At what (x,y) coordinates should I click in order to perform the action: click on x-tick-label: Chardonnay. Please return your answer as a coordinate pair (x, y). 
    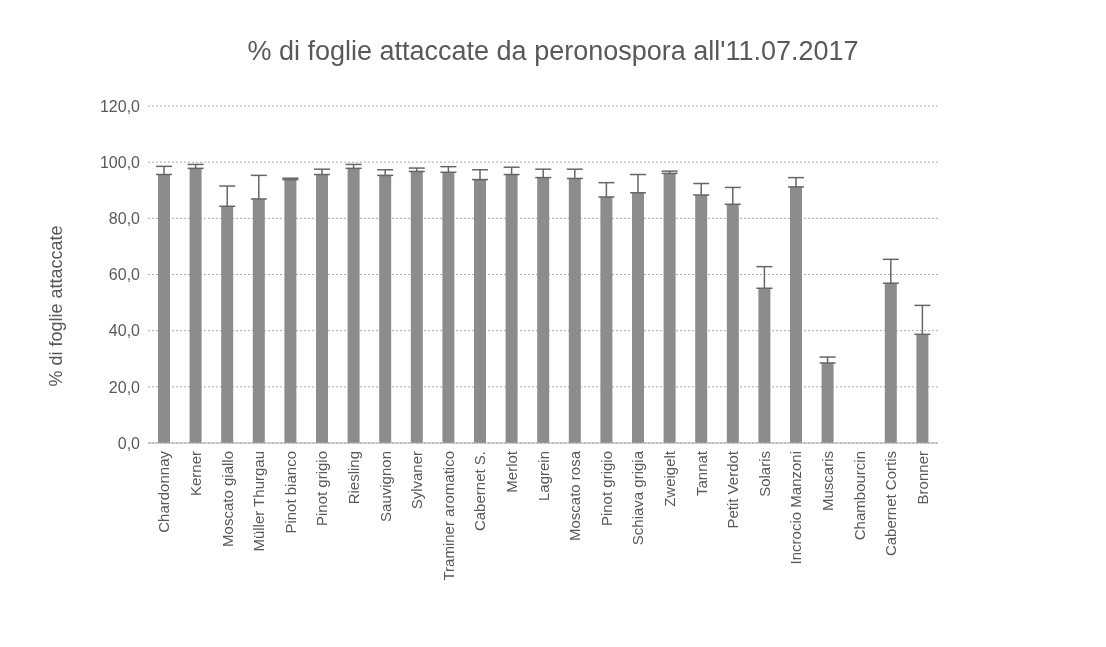
    Looking at the image, I should click on (164, 491).